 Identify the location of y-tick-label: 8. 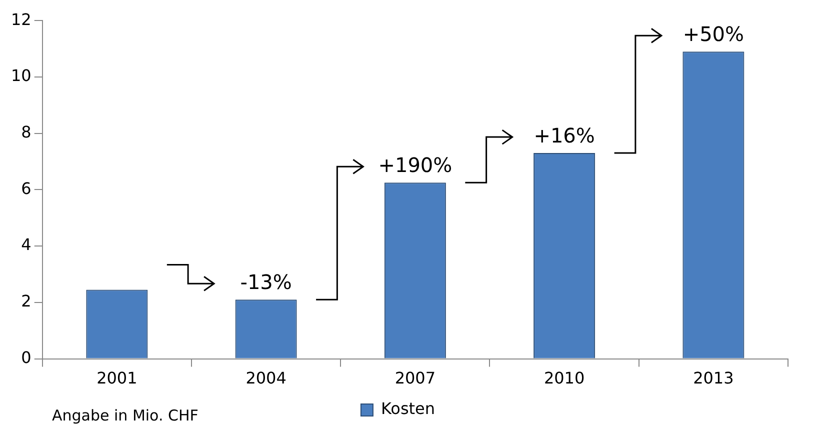
(26, 132).